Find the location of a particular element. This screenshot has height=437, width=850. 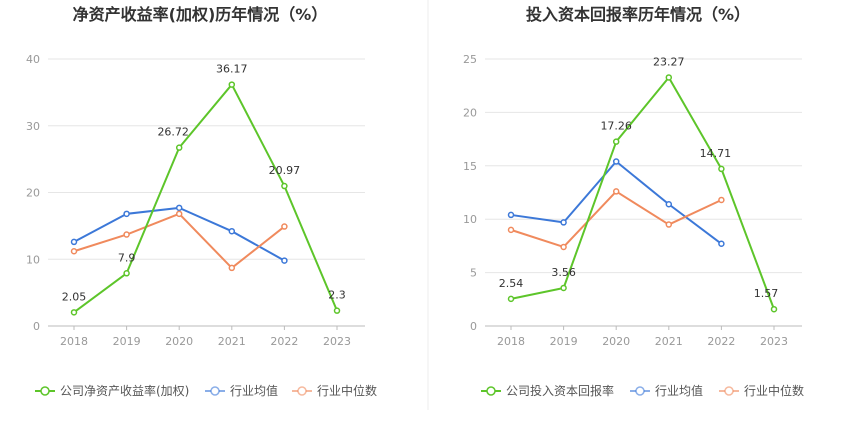

chart-title: 净资产收益率(加权)历年情况（%） is located at coordinates (200, 14).